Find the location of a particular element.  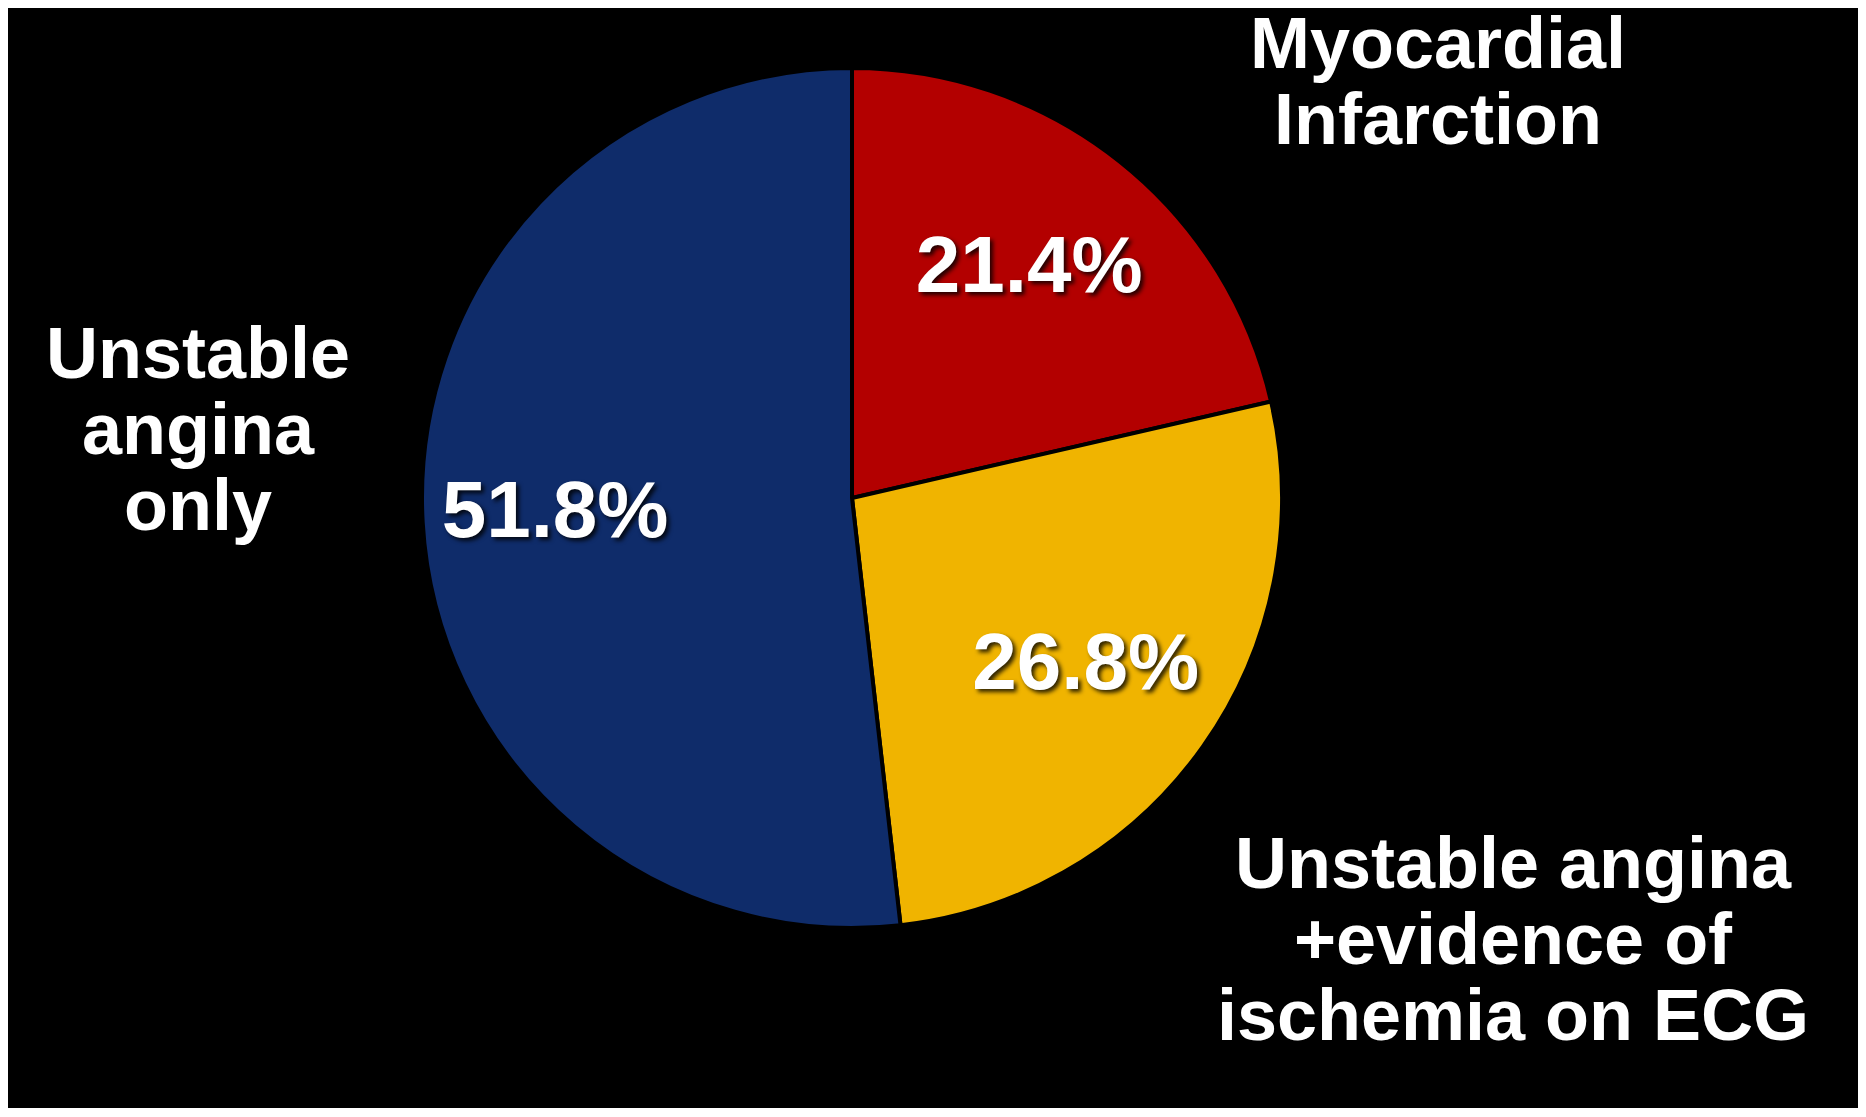

data-label: 51.8% is located at coordinates (555, 510).